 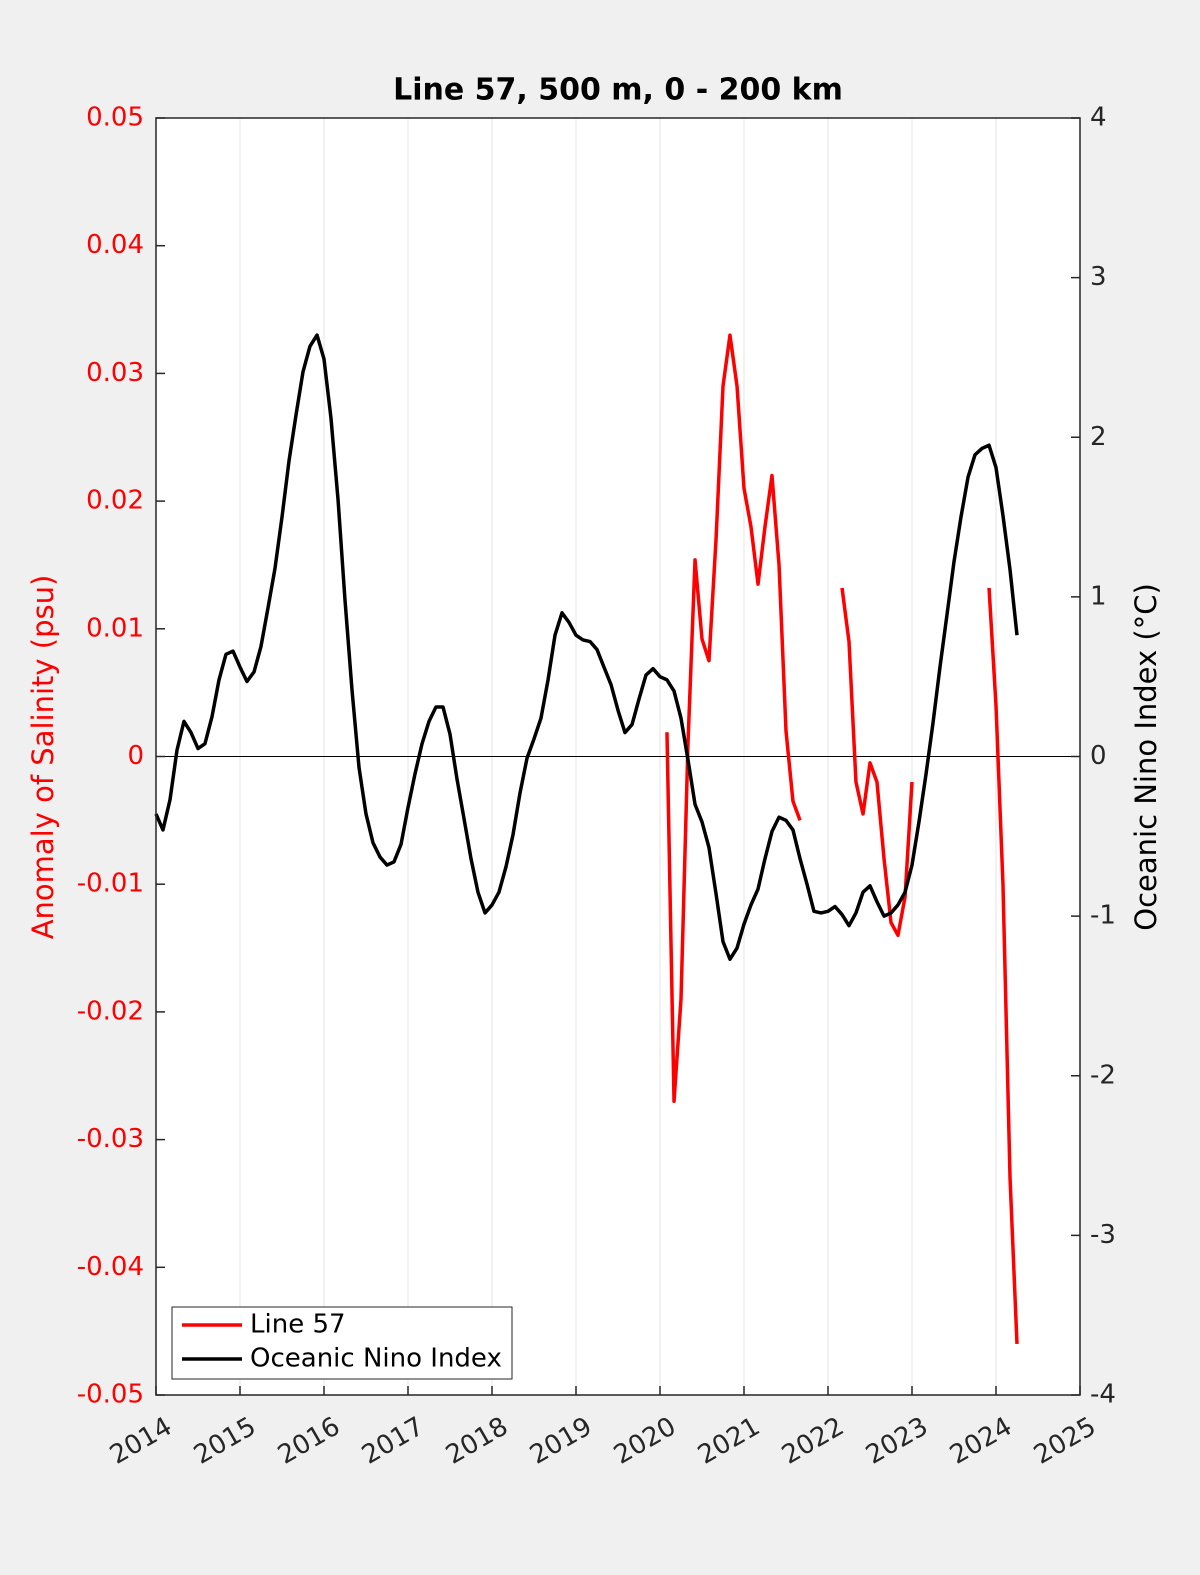 I want to click on y-tick-label: -0.01, so click(x=110, y=884).